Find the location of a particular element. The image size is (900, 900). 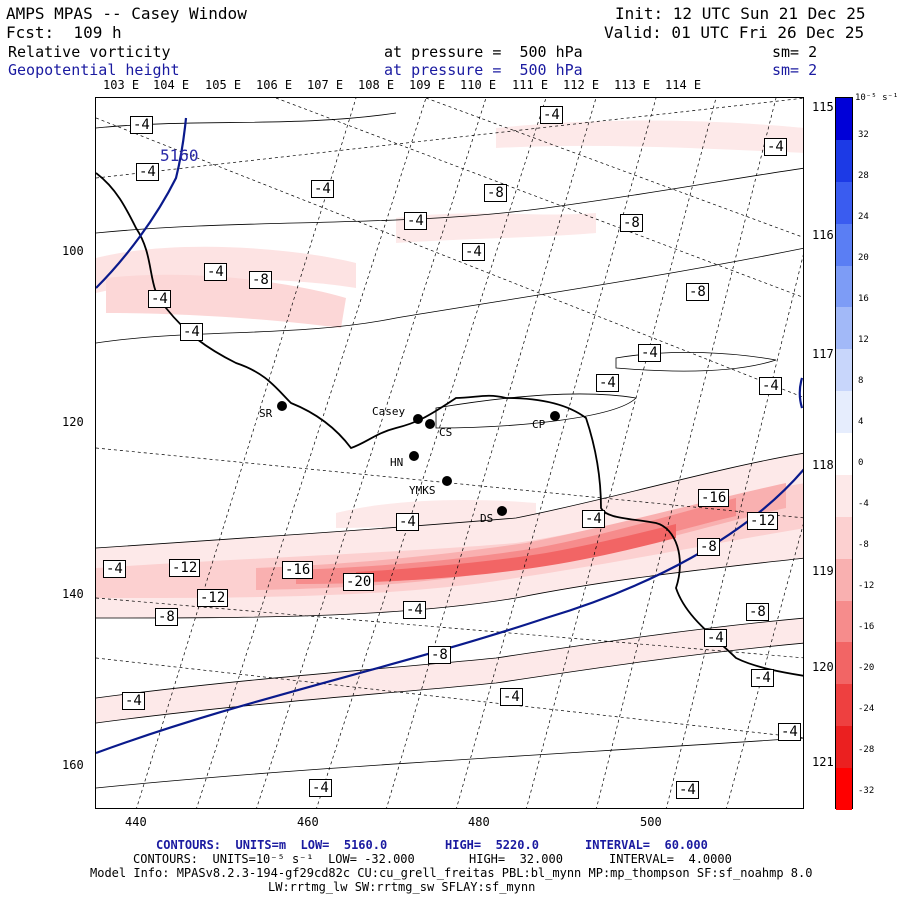

colorbar-label: -12 is located at coordinates (866, 586).